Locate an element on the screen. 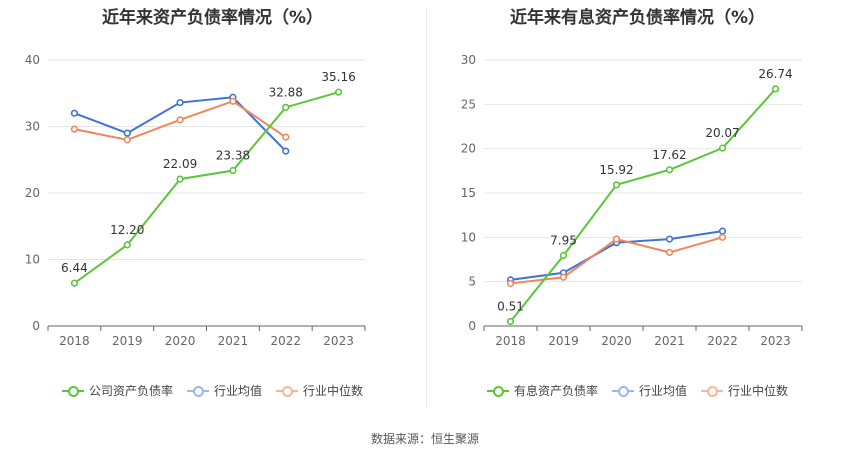  legend-label: 公司资产负债率 is located at coordinates (130, 391).